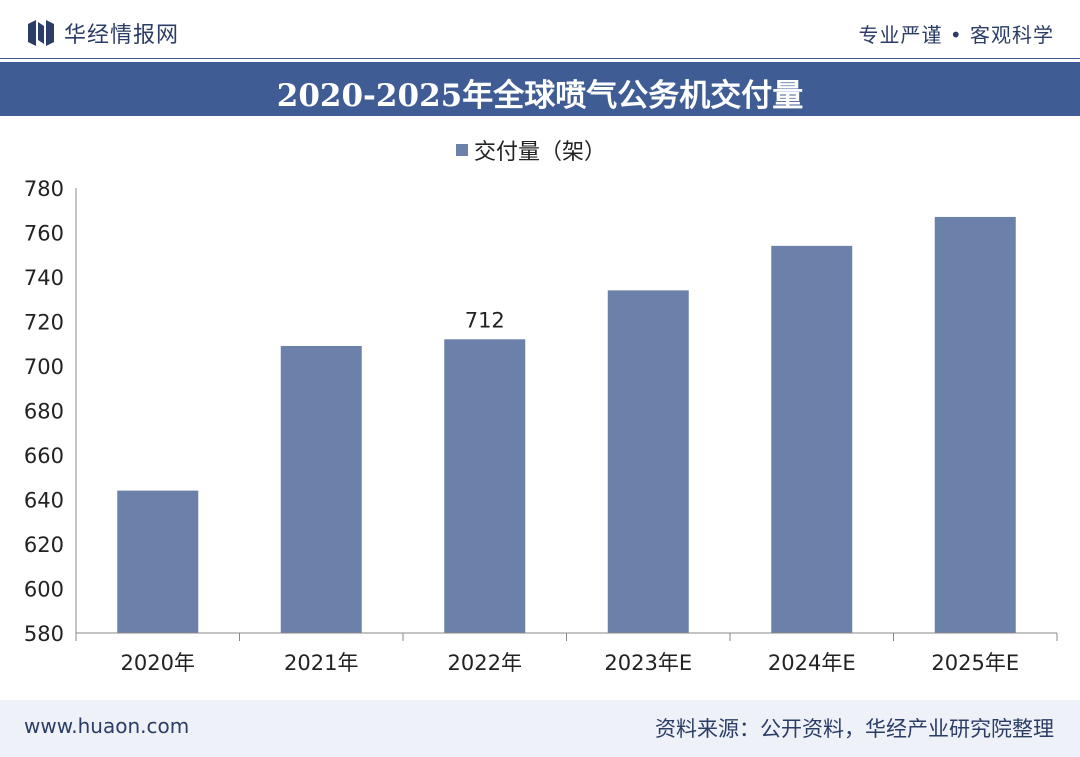  Describe the element at coordinates (44, 590) in the screenshot. I see `y-tick-label: 600` at that location.